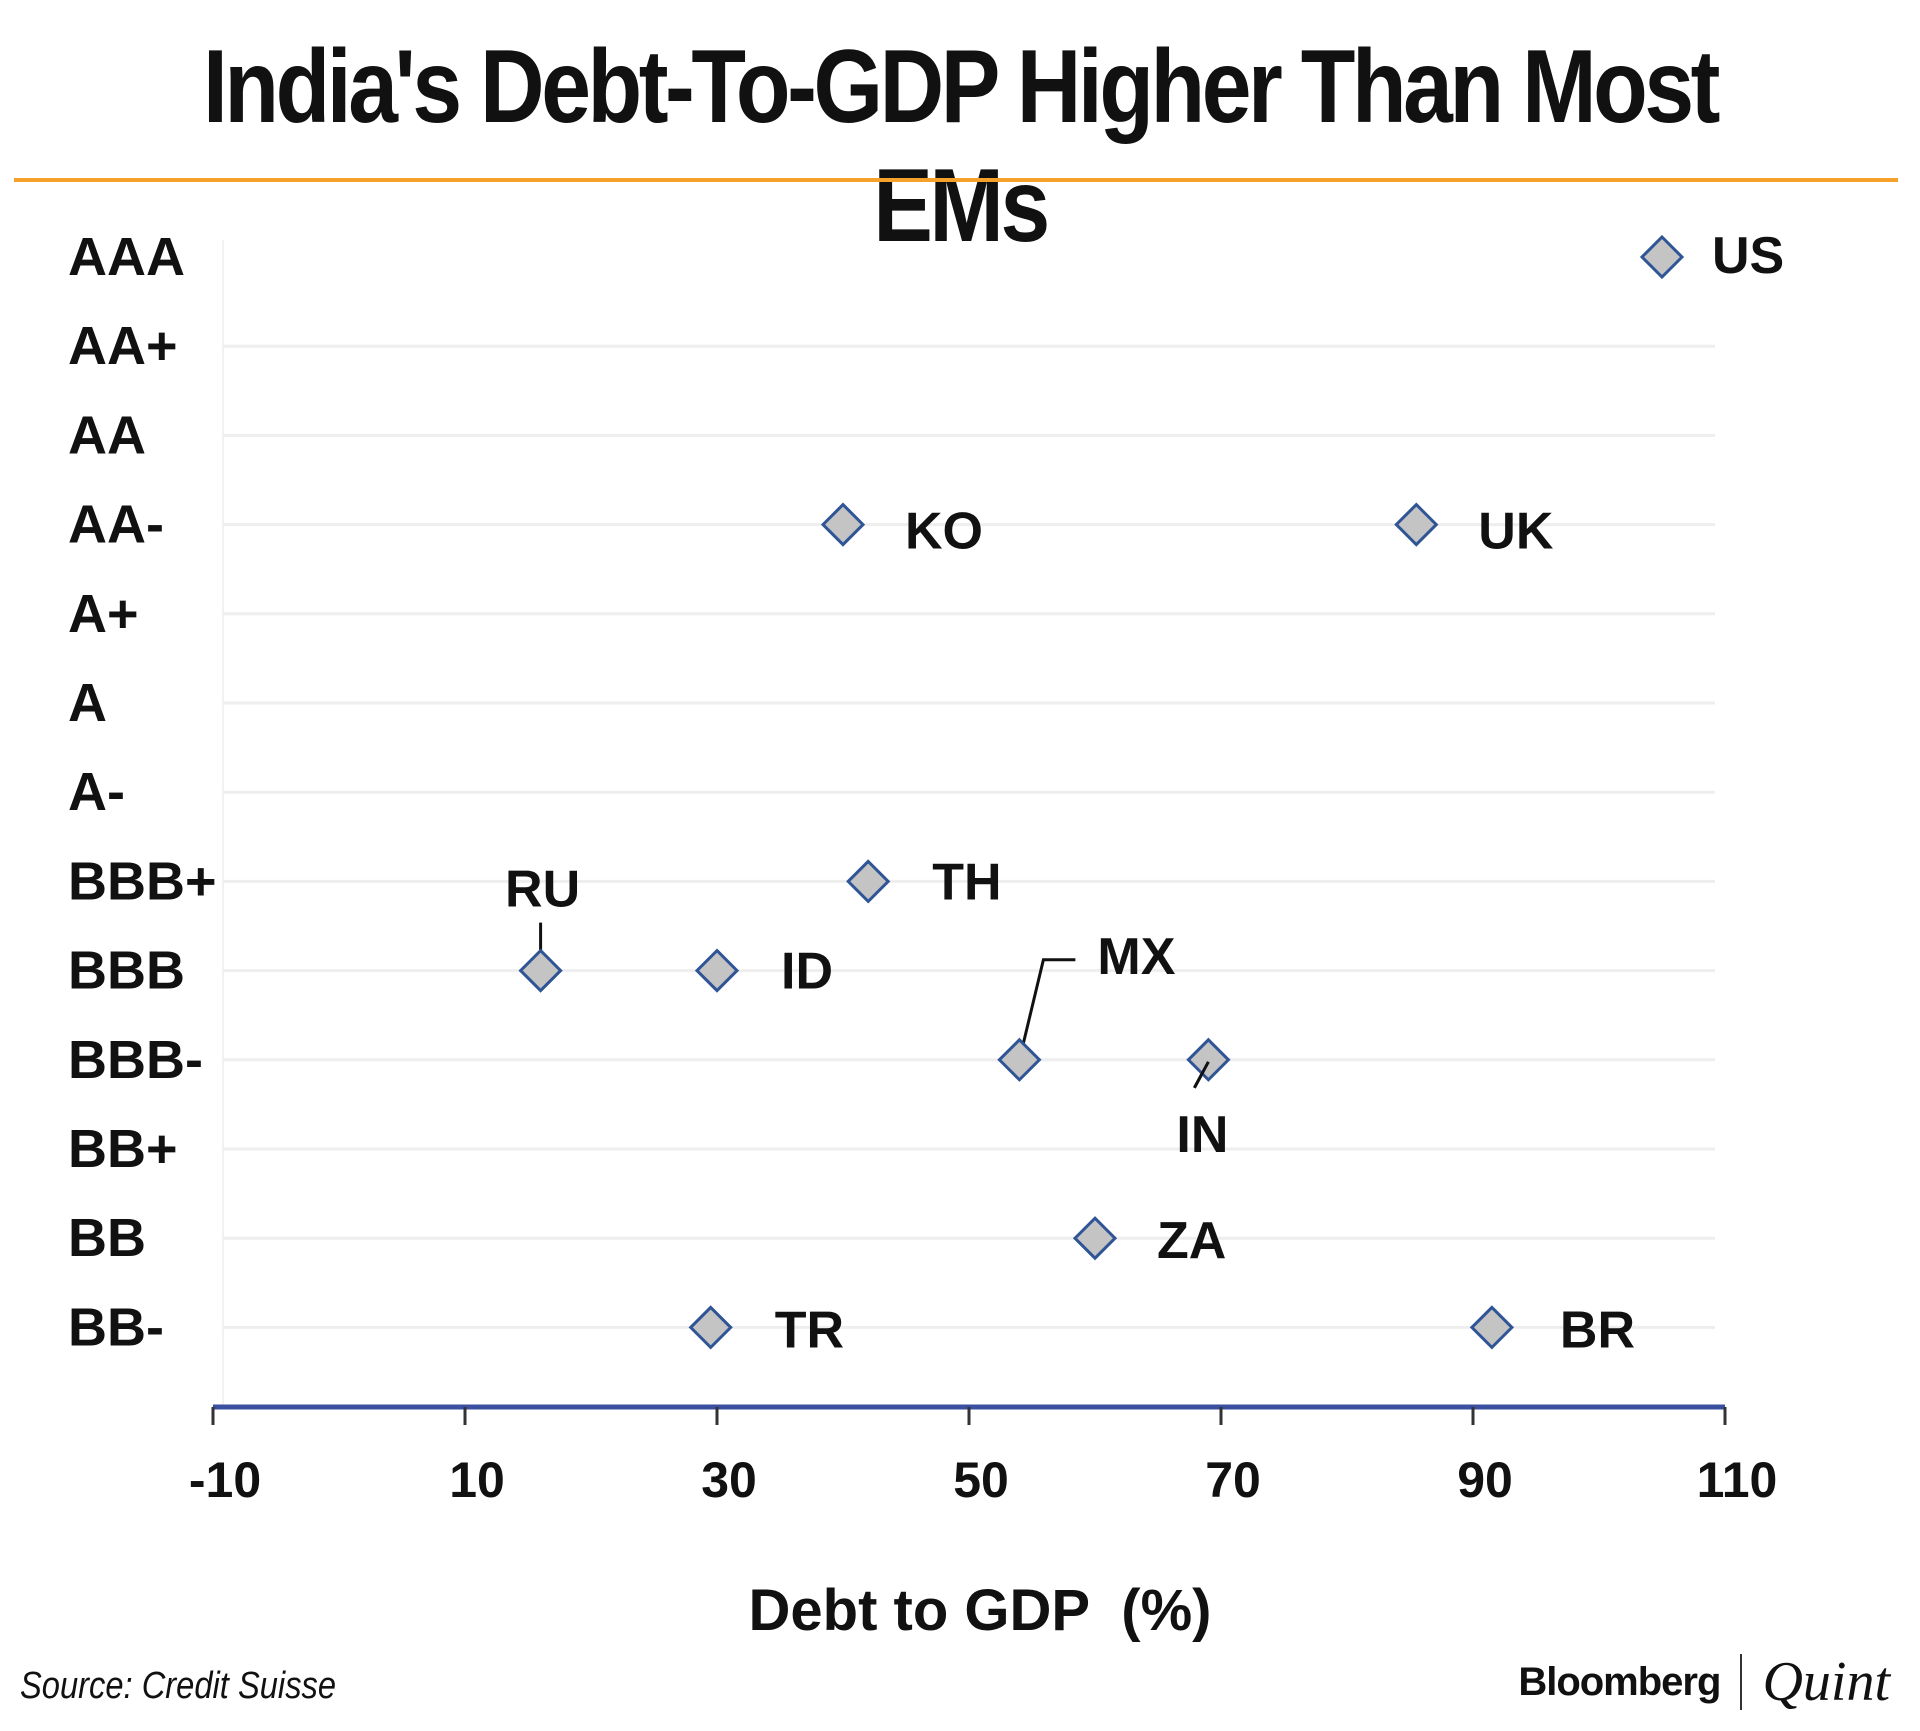  I want to click on point-tr, so click(710, 1327).